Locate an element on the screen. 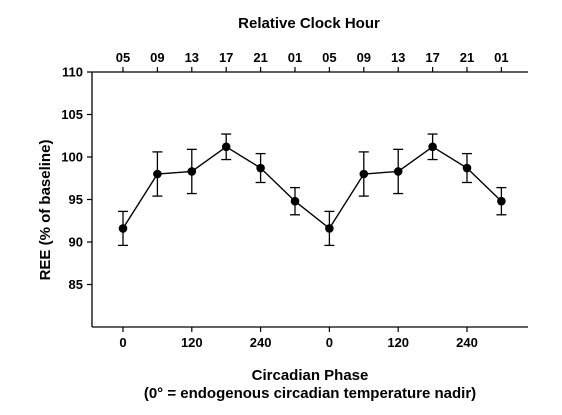  y-tick-label: 95 is located at coordinates (76, 199).